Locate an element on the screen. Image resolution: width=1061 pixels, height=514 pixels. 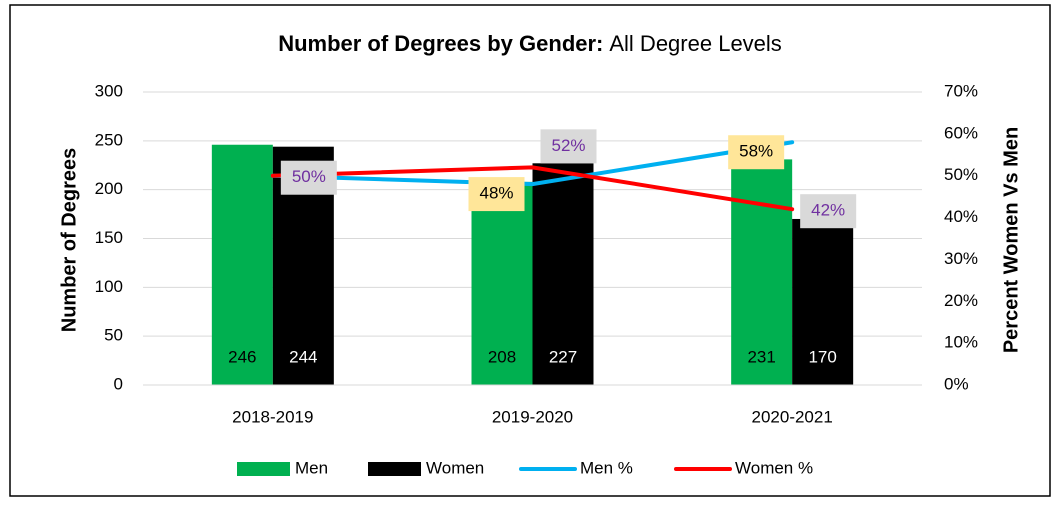
y2-axis-label: Percent Women Vs Men is located at coordinates (1011, 240).